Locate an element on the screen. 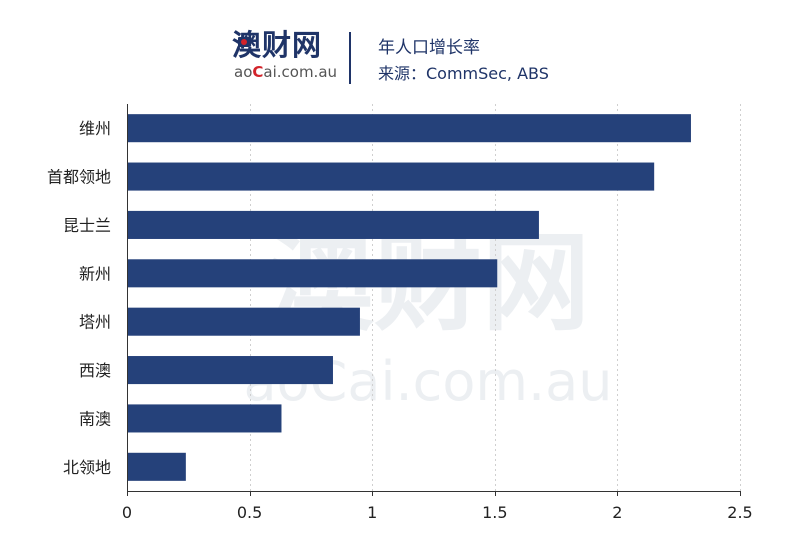 This screenshot has width=800, height=550. logo-english: aoCai.com.au is located at coordinates (285, 72).